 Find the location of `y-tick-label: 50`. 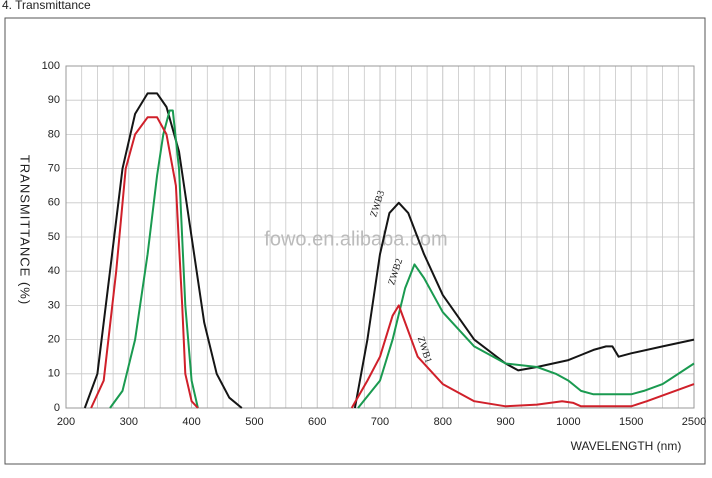

y-tick-label: 50 is located at coordinates (54, 237).